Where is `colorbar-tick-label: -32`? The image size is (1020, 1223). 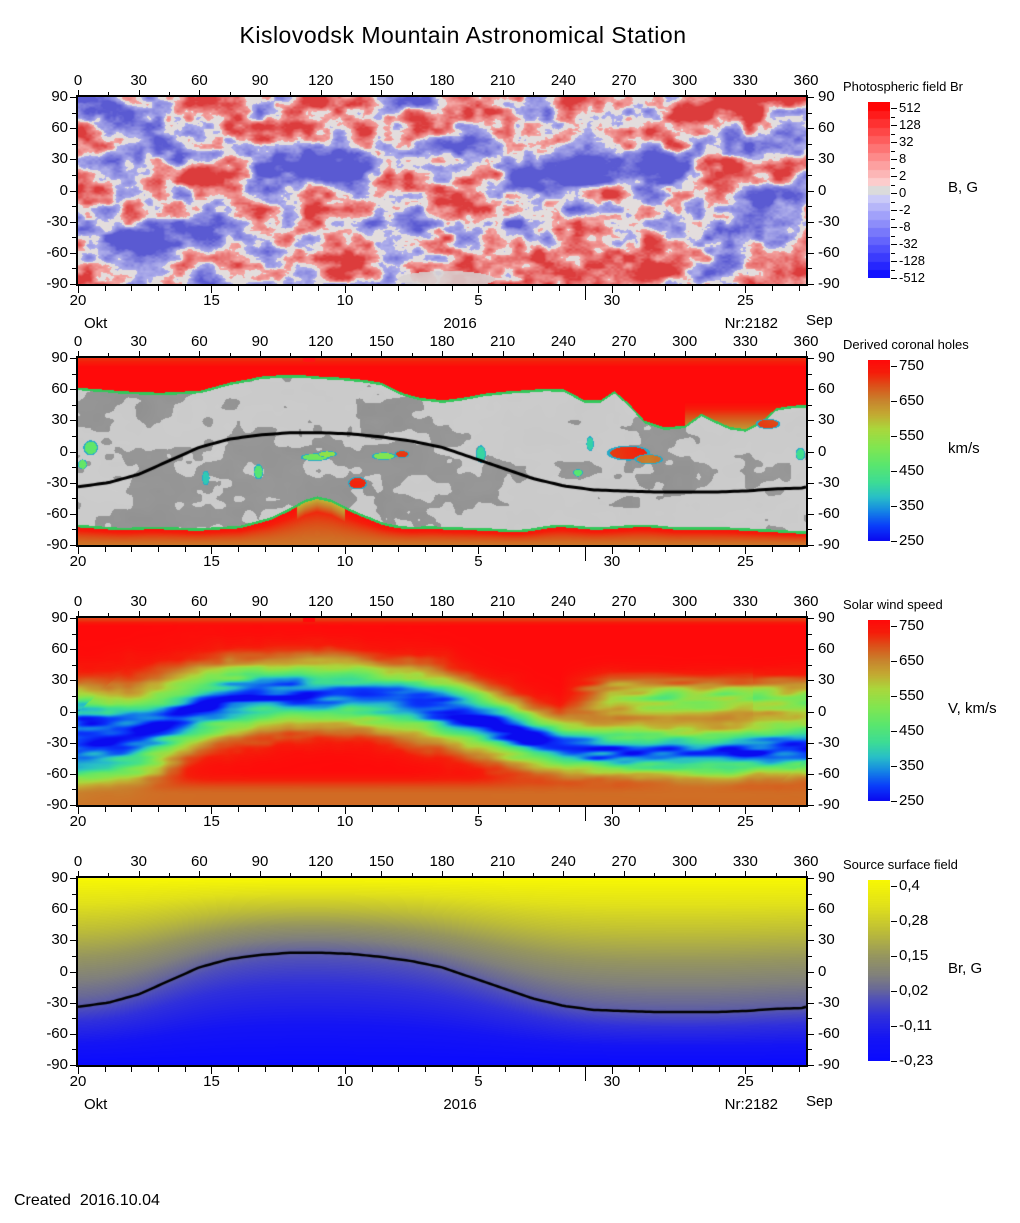
colorbar-tick-label: -32 is located at coordinates (908, 243).